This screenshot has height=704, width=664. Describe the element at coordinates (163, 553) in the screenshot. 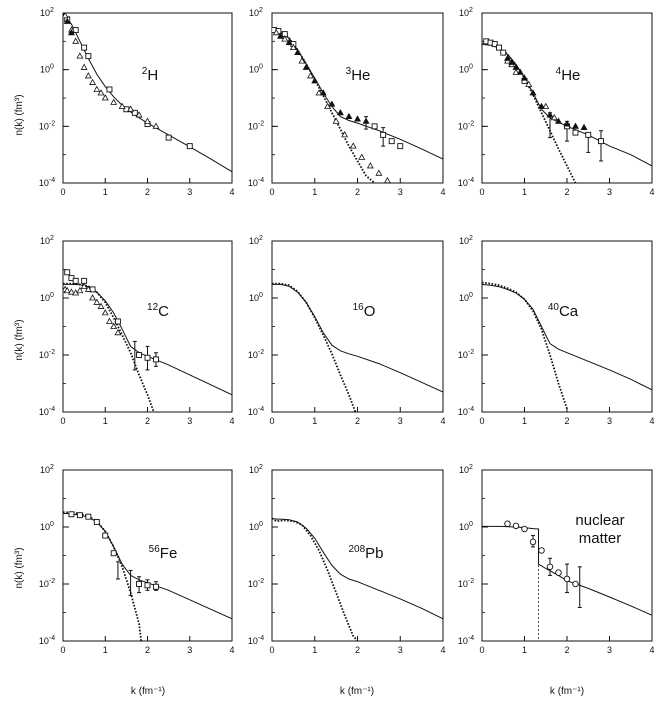

I see `nucleus-label: 56Fe` at that location.